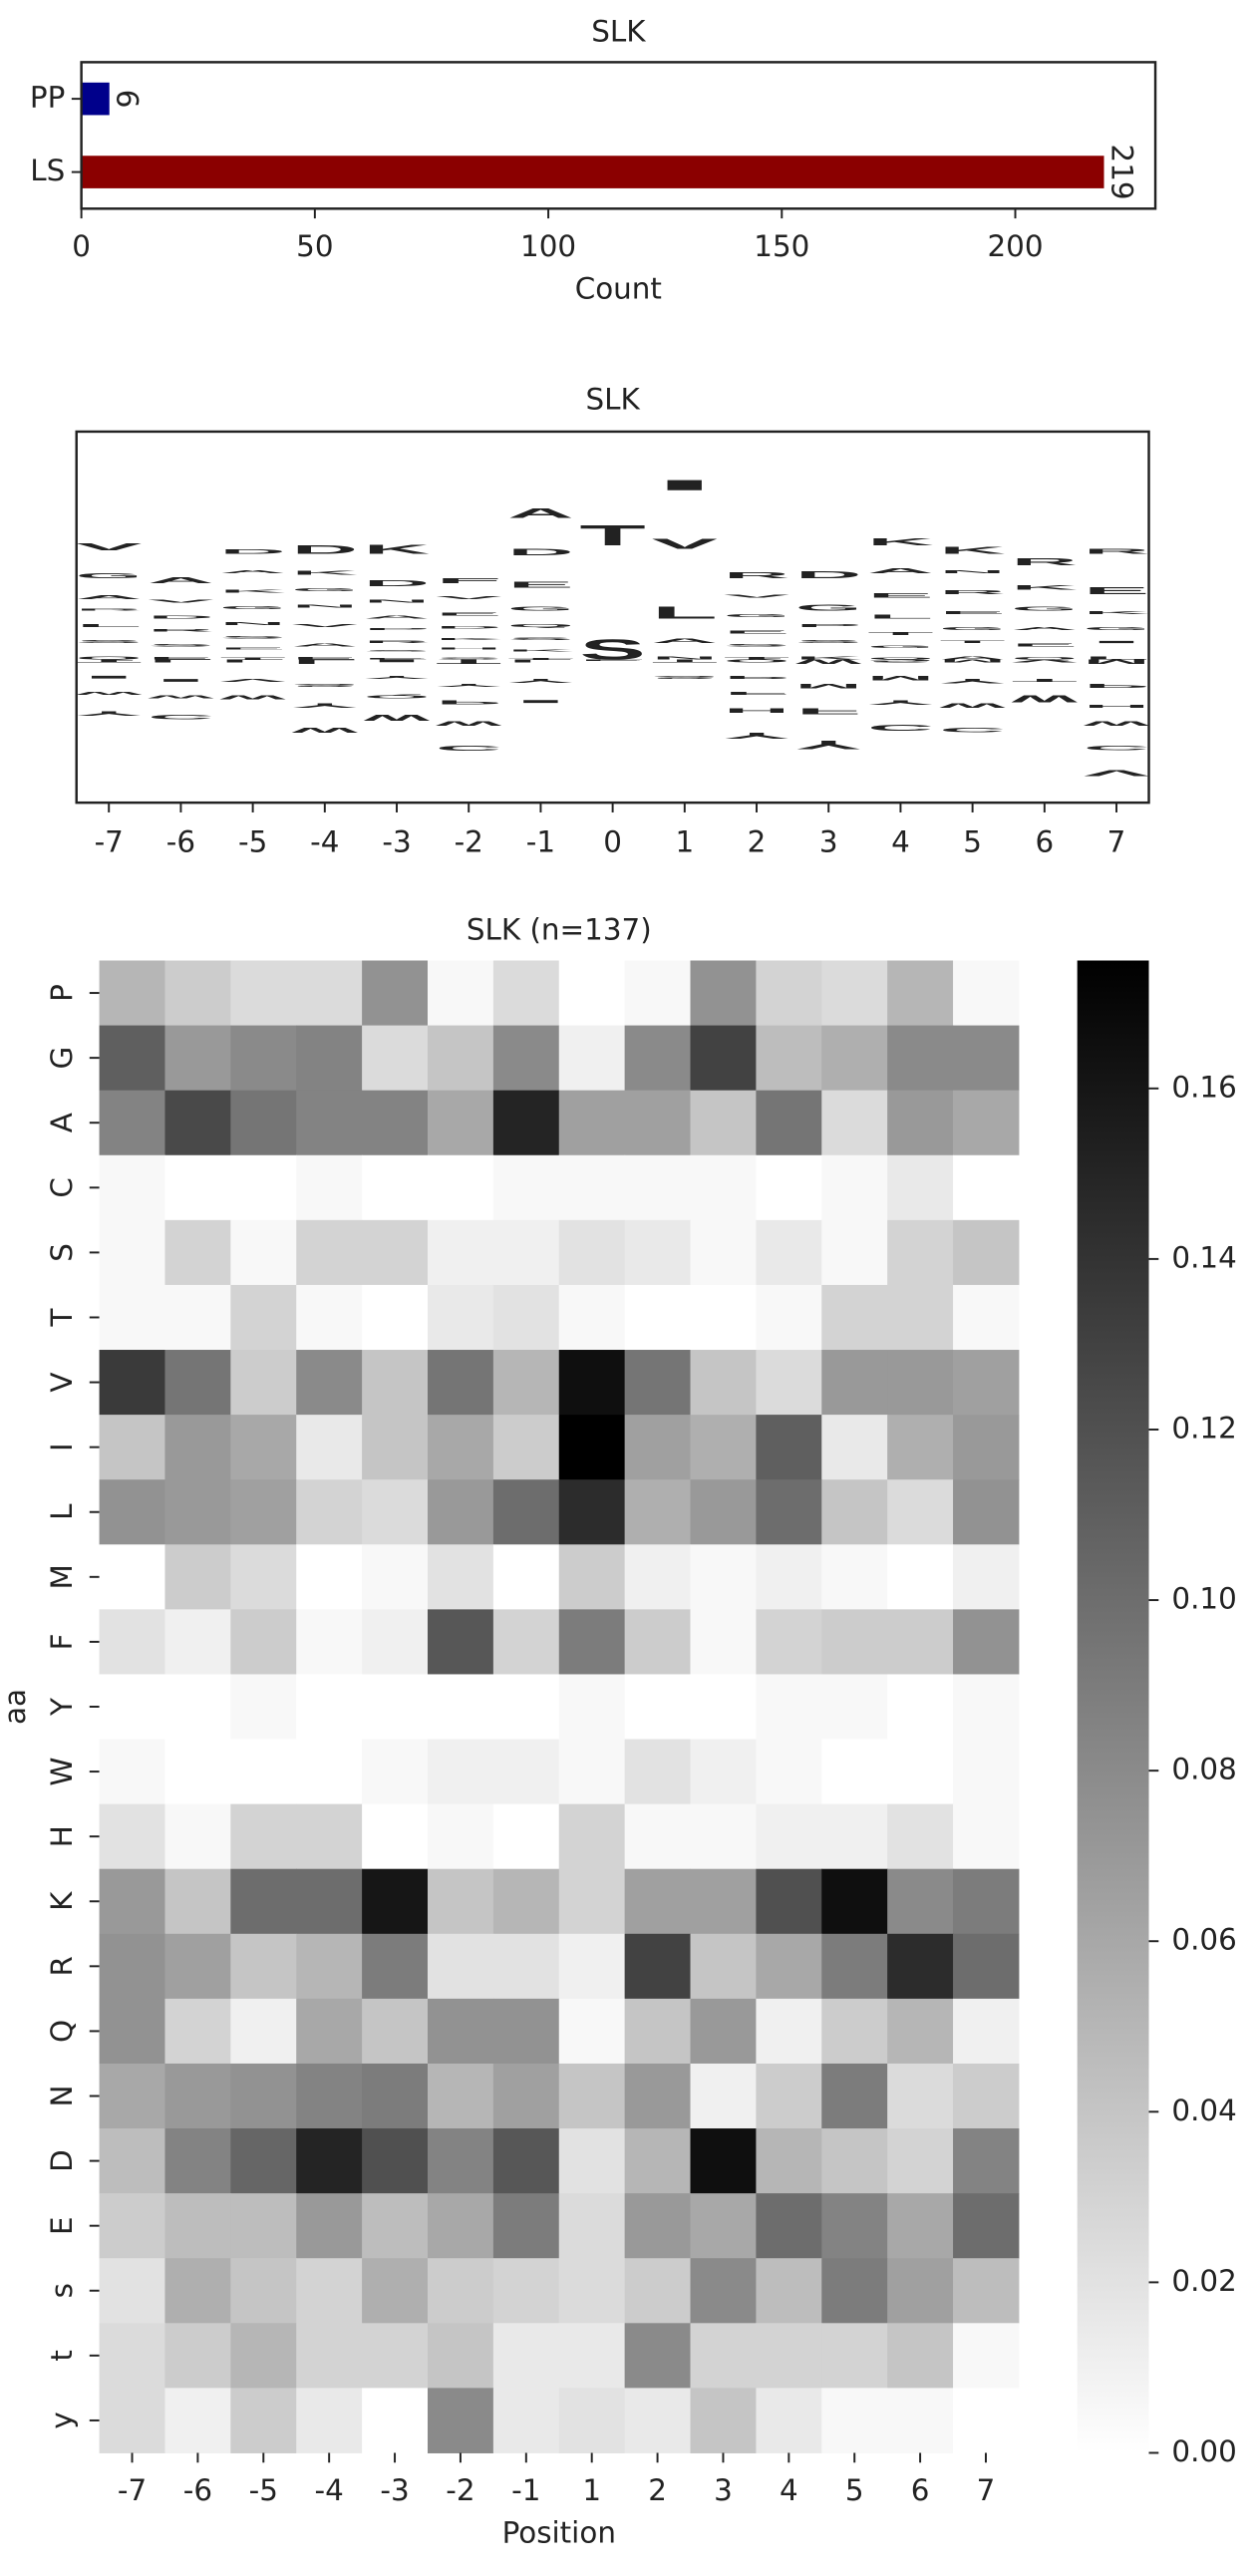  I want to click on y-tick-label: M, so click(62, 1576).